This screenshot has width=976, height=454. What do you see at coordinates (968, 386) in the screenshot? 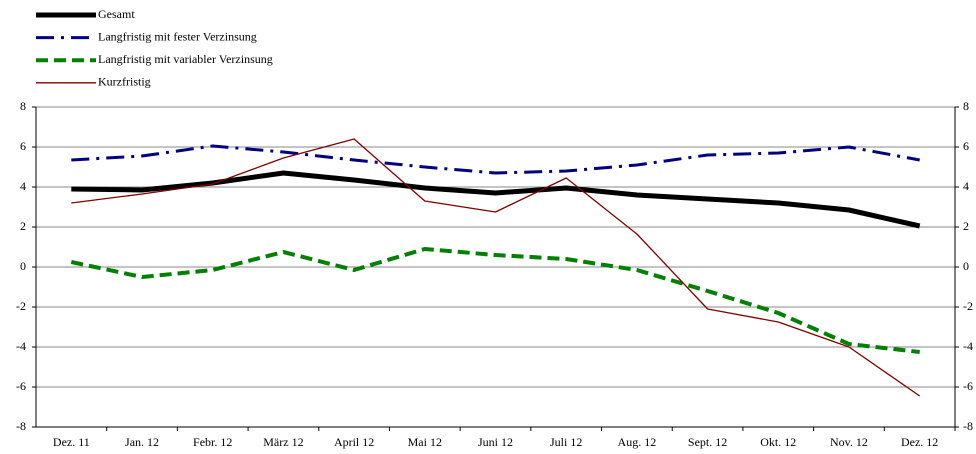
I see `y2-tick-label: -6` at bounding box center [968, 386].